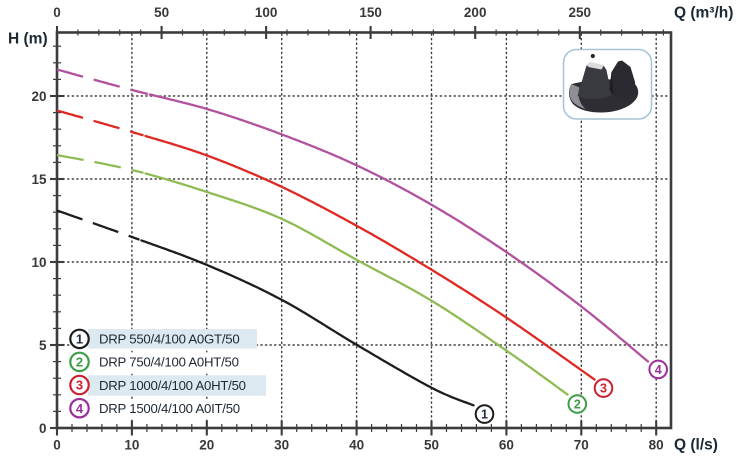 This screenshot has height=468, width=738. Describe the element at coordinates (39, 179) in the screenshot. I see `svg-text: 15` at that location.